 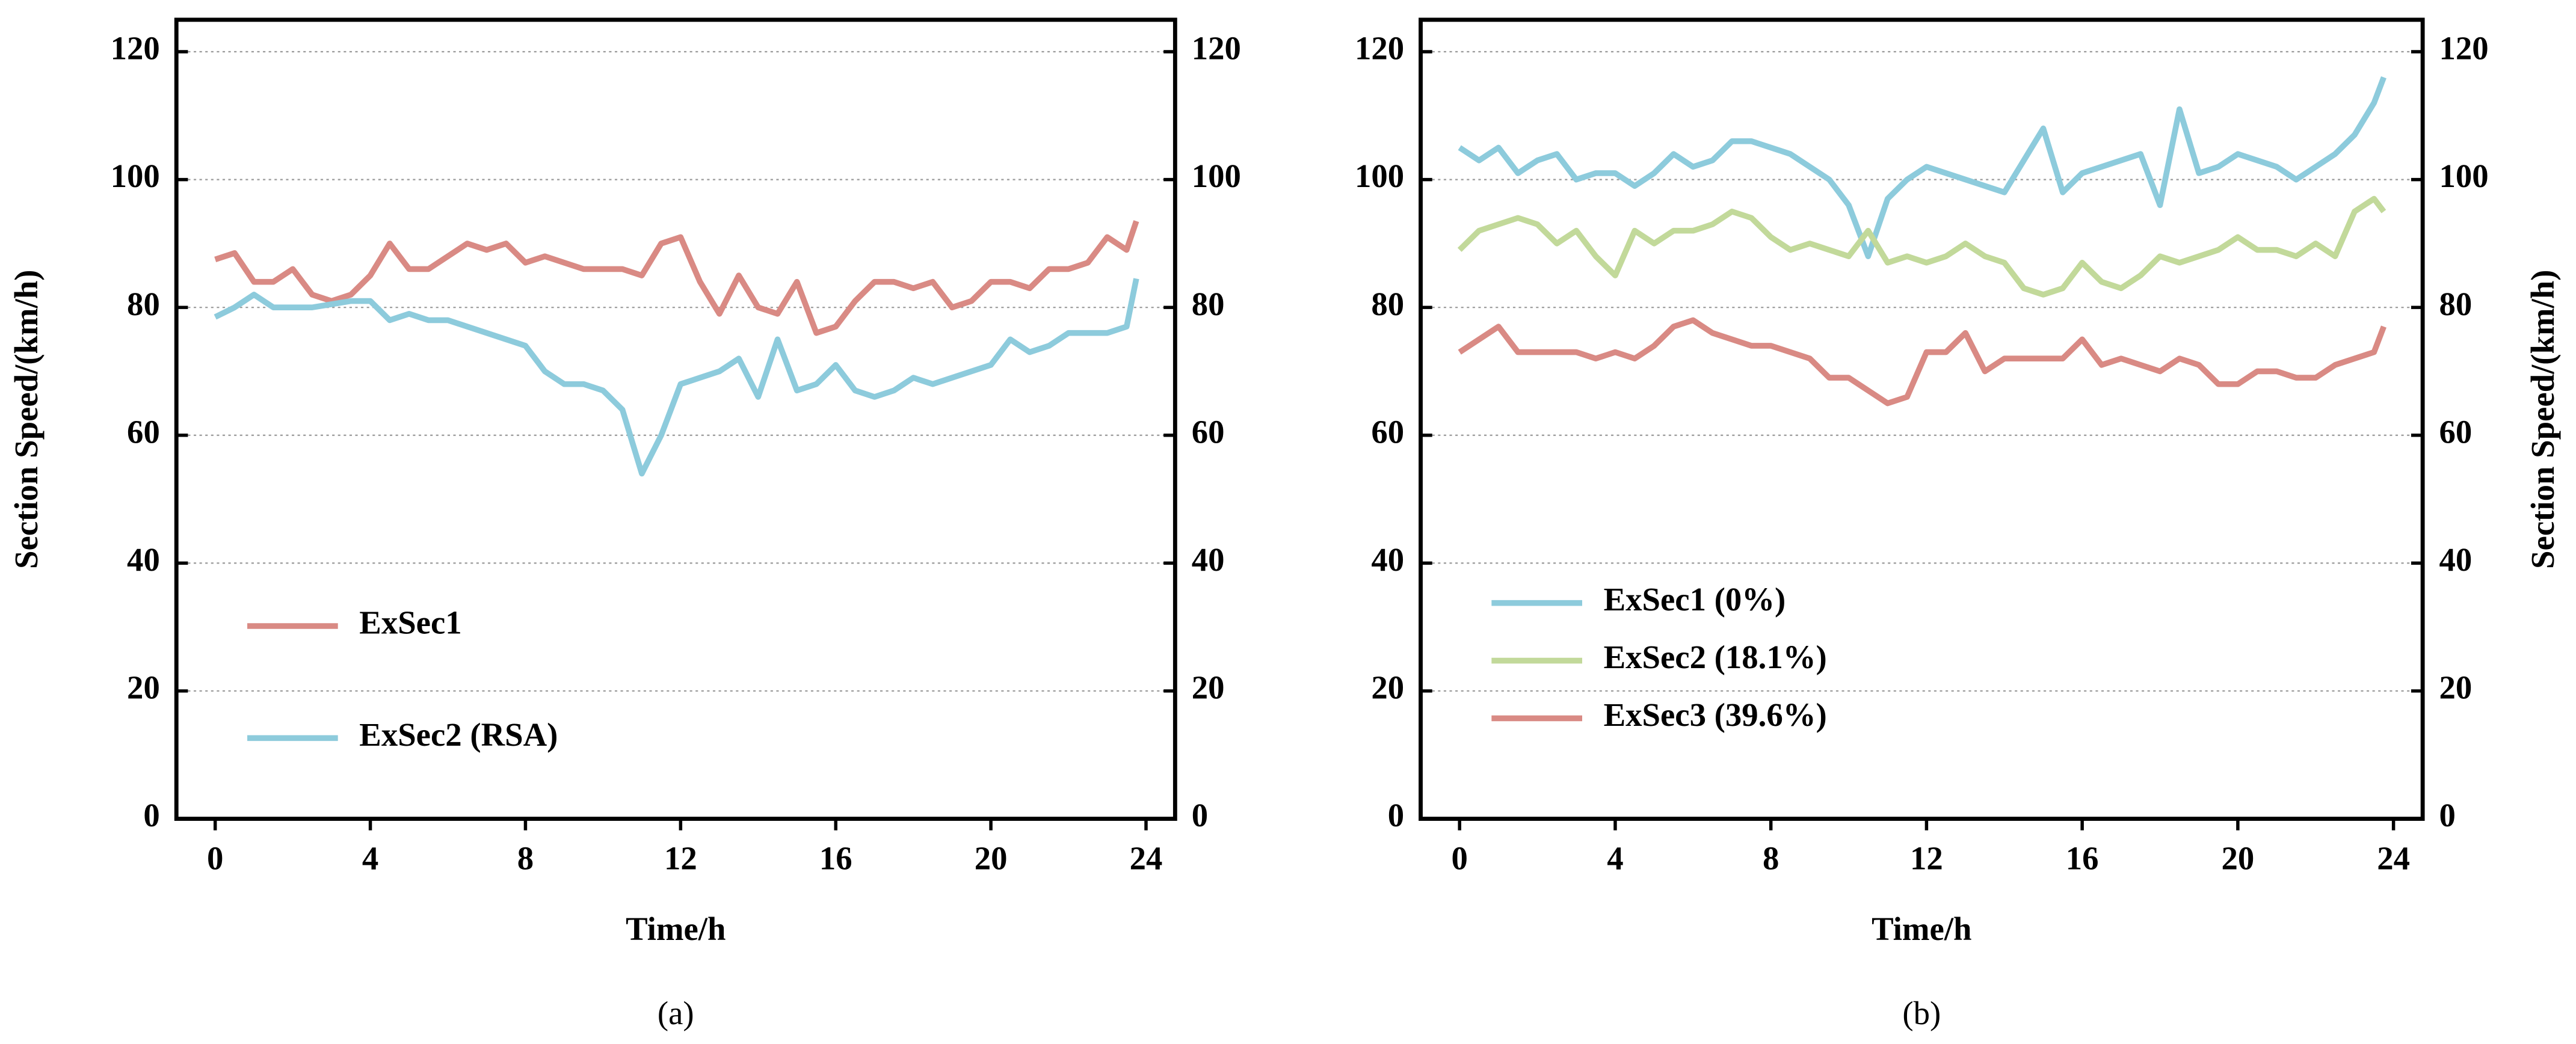 I want to click on caption: (b), so click(x=1921, y=1013).